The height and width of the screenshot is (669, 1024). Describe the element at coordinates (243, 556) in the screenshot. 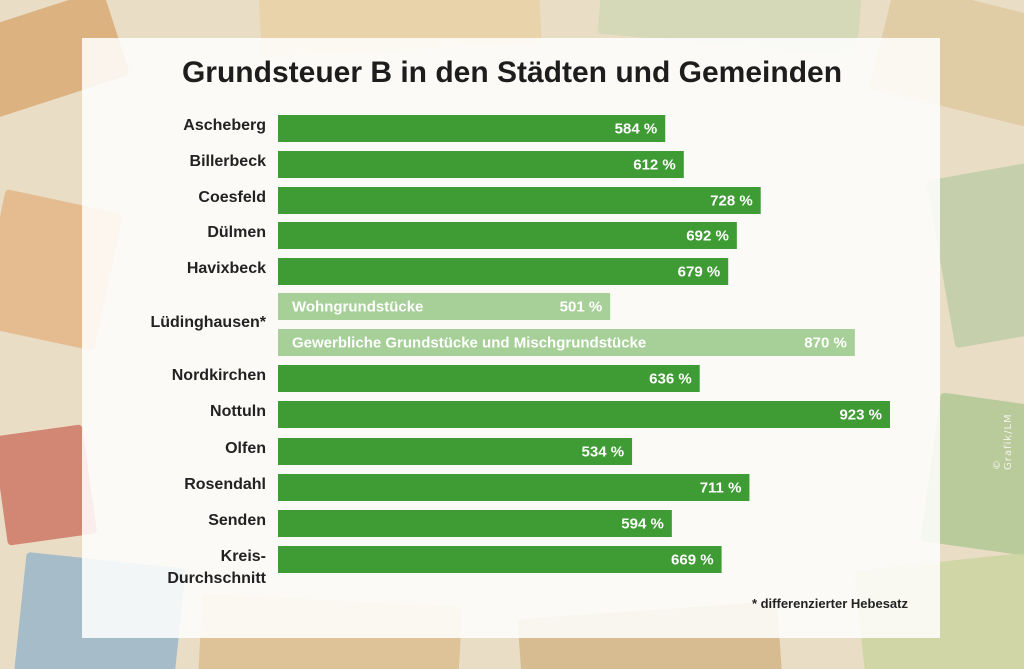

I see `category-label: Kreis-` at that location.